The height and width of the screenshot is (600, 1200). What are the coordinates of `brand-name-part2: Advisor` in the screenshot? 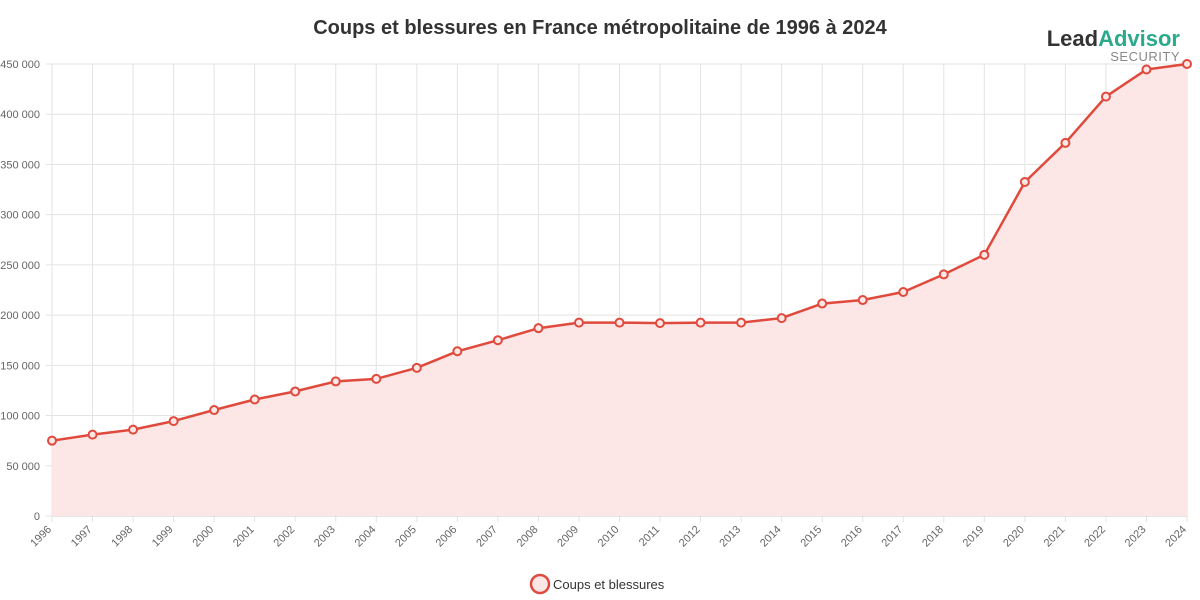 It's located at (1139, 38).